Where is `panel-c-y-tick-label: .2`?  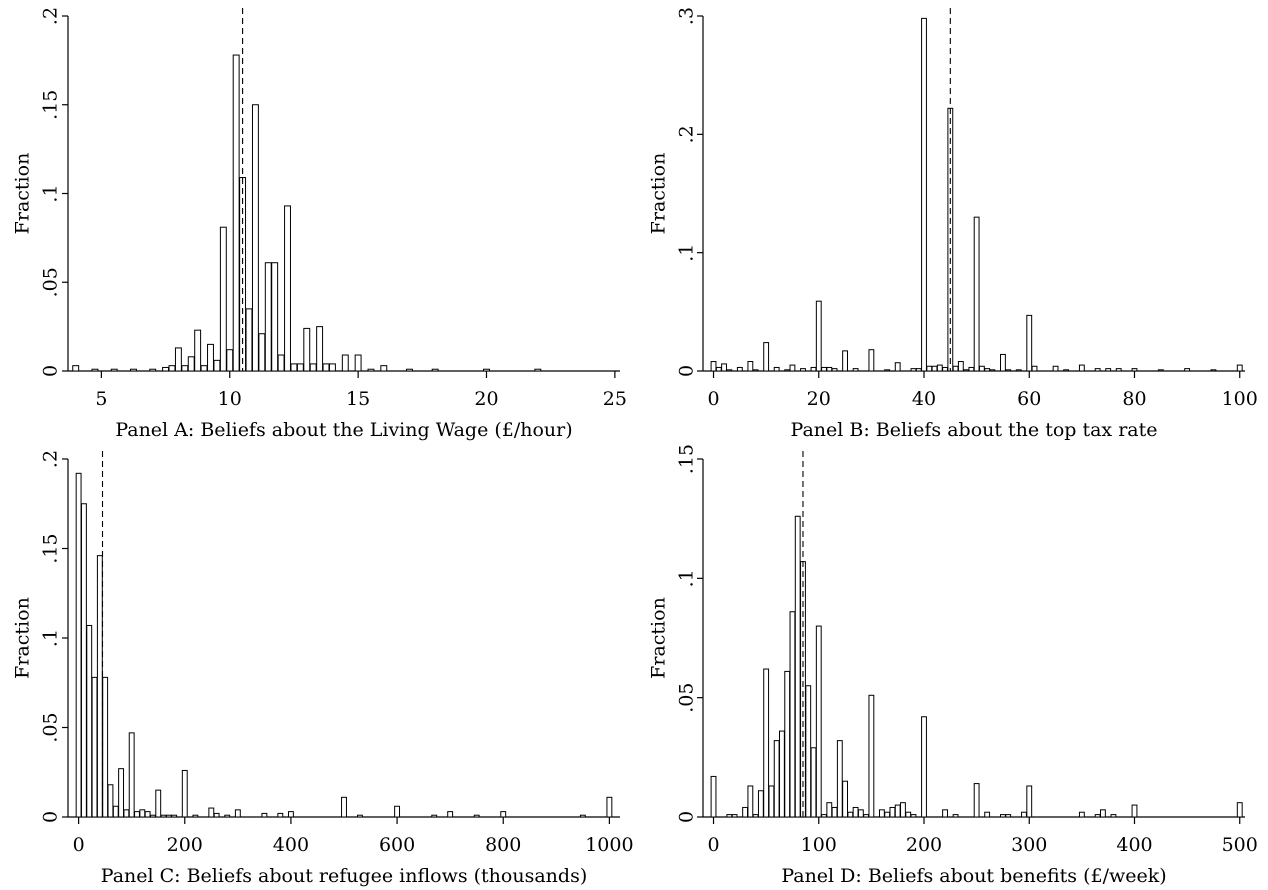 panel-c-y-tick-label: .2 is located at coordinates (51, 459).